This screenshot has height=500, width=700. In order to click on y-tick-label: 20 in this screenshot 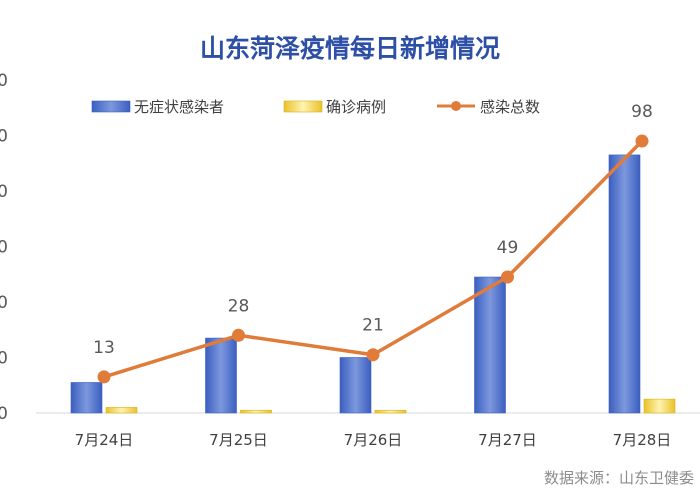, I will do `click(4, 359)`.